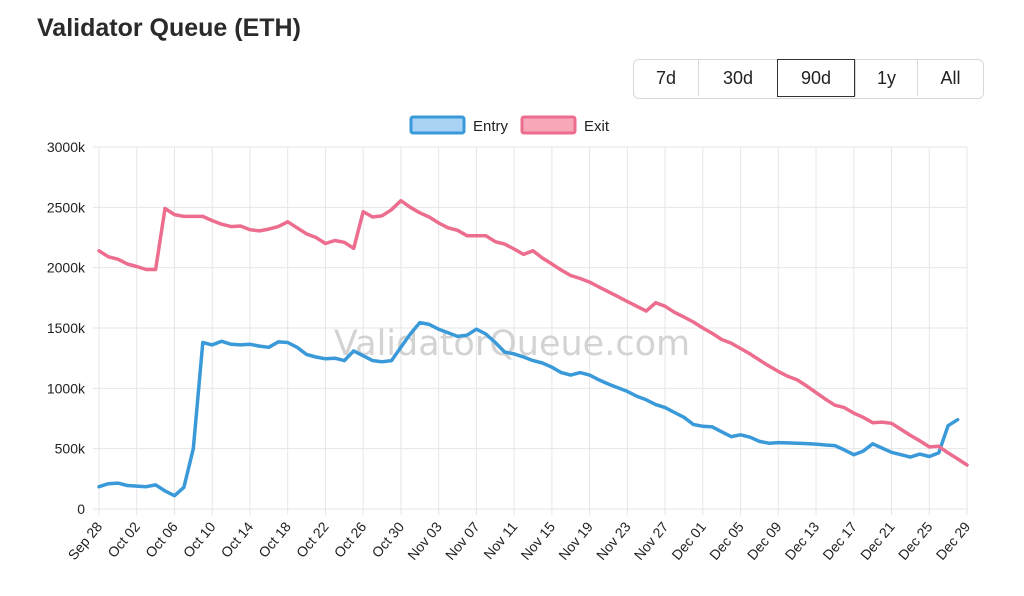  What do you see at coordinates (424, 540) in the screenshot?
I see `x-tick-label: Nov 03` at bounding box center [424, 540].